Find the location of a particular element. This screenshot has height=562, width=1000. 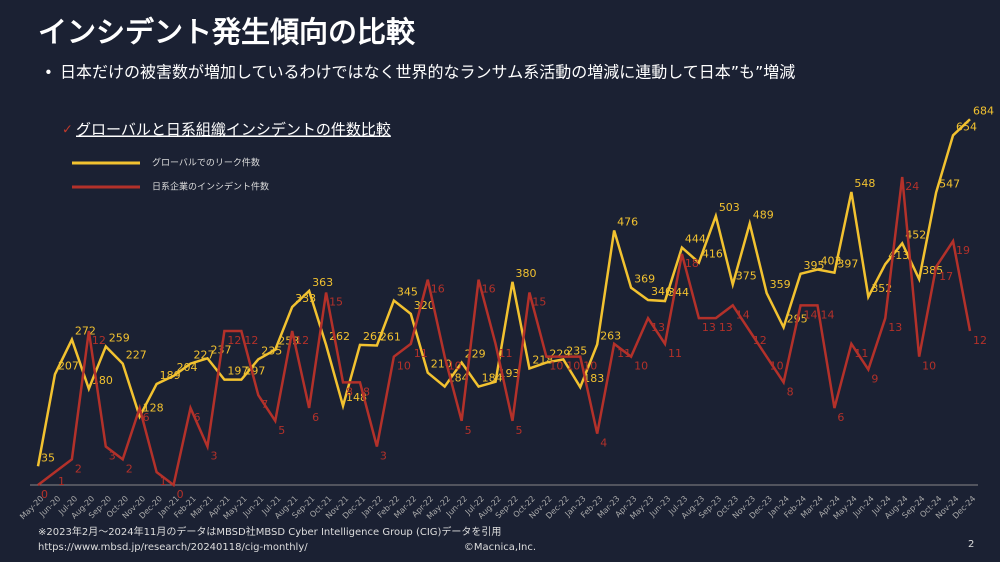

data-label: 684 is located at coordinates (983, 110).